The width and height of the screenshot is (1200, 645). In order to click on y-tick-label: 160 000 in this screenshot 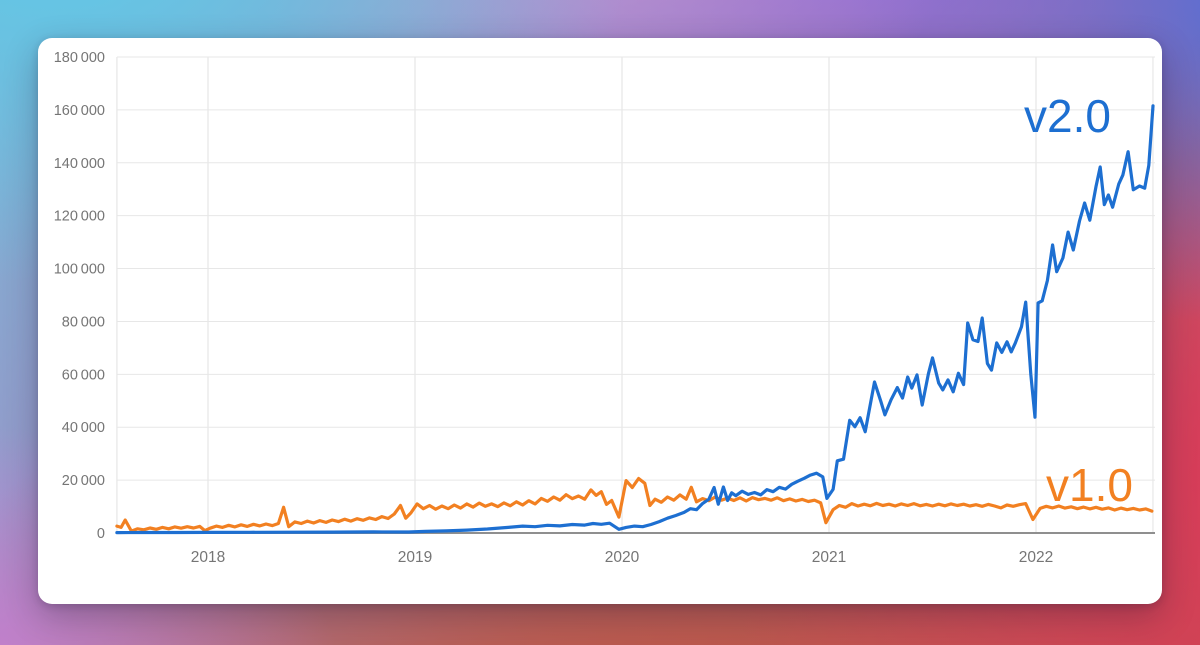, I will do `click(79, 111)`.